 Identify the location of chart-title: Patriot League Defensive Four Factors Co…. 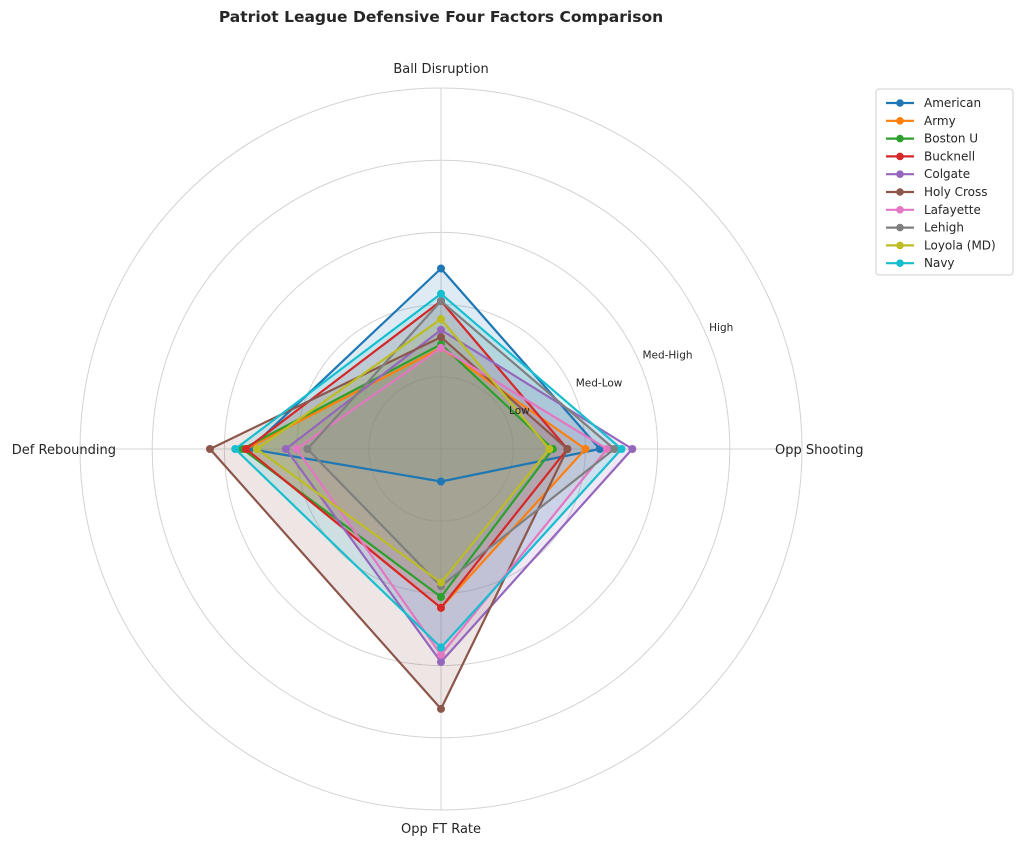
(441, 17).